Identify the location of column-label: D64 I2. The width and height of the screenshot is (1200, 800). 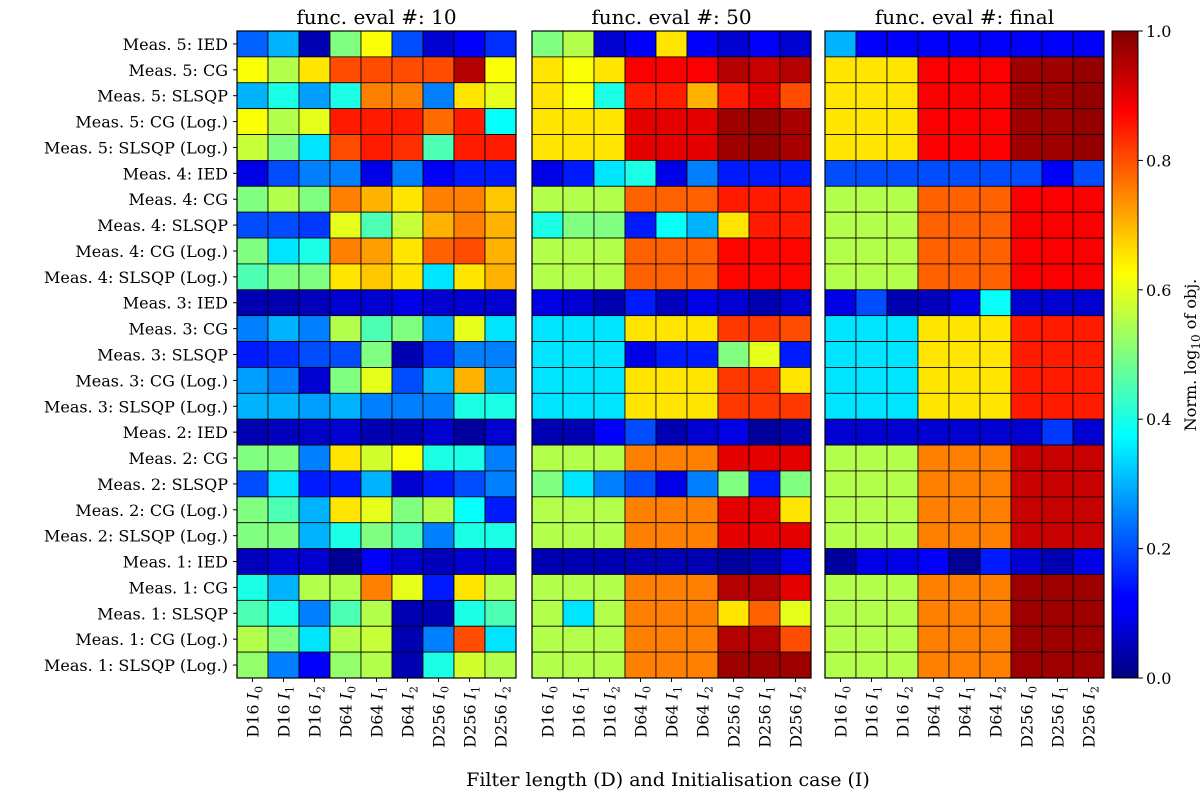
(705, 712).